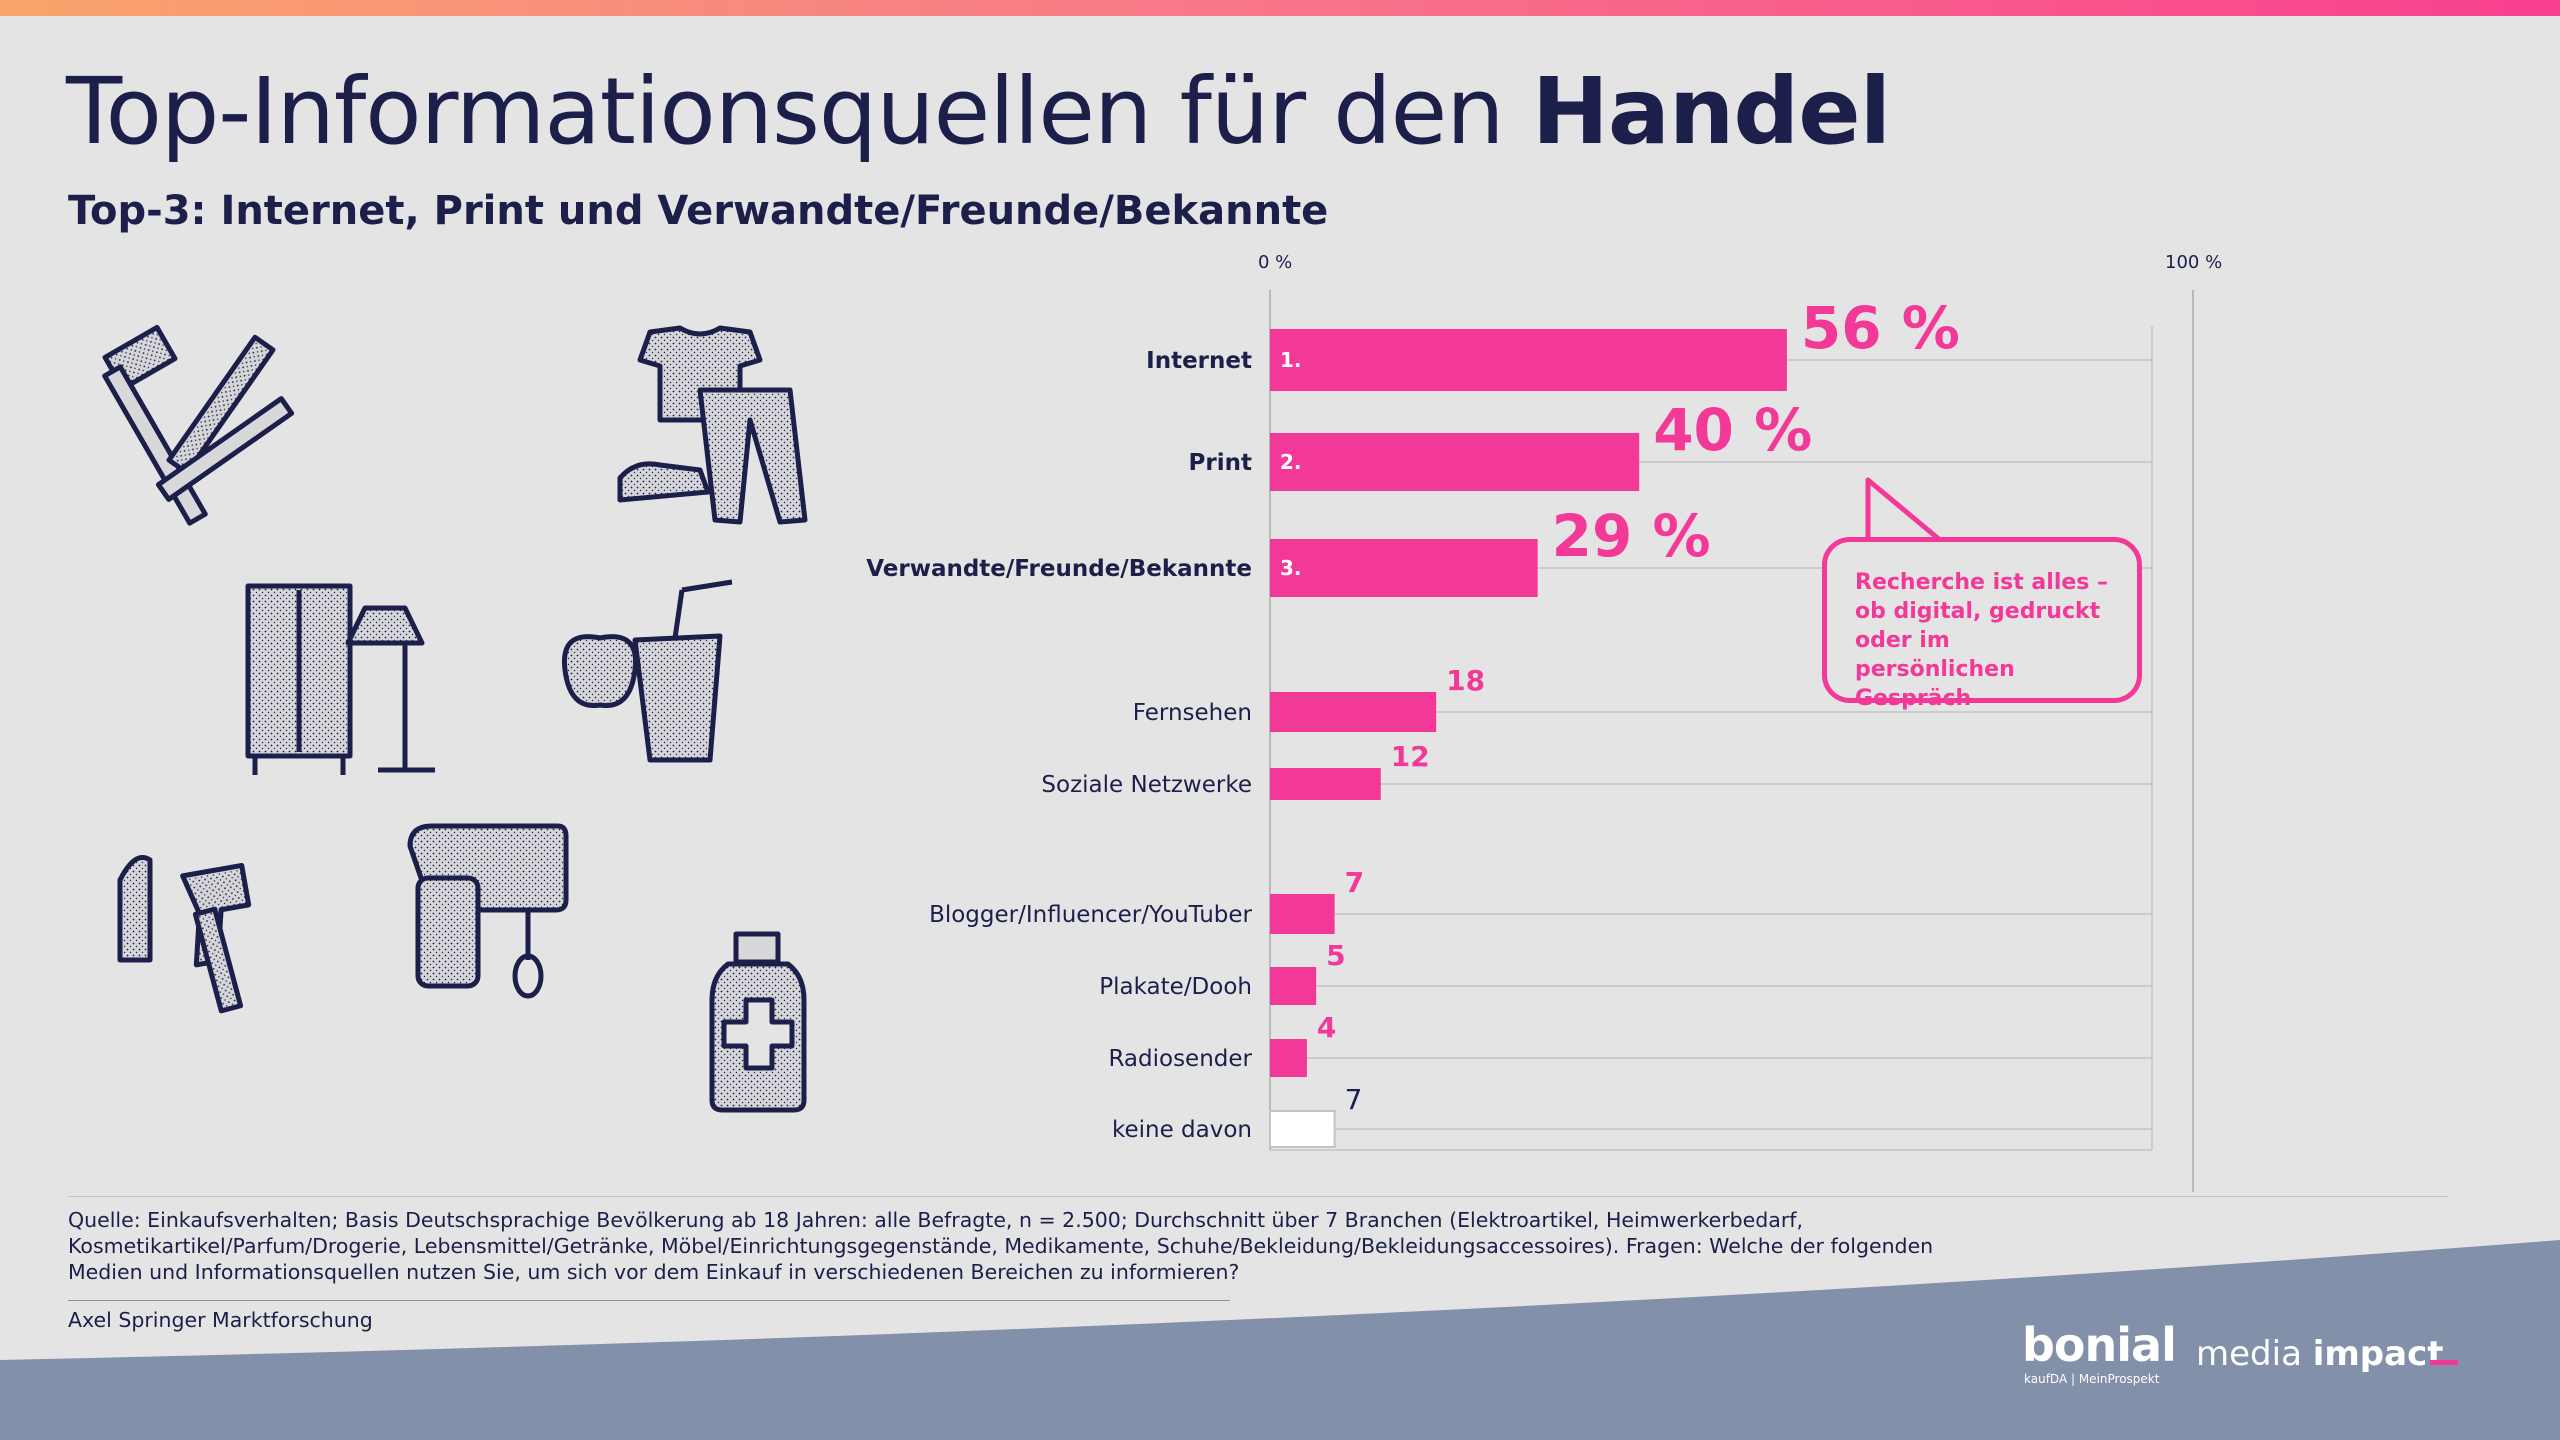  Describe the element at coordinates (1291, 568) in the screenshot. I see `rank-label: 3.` at that location.